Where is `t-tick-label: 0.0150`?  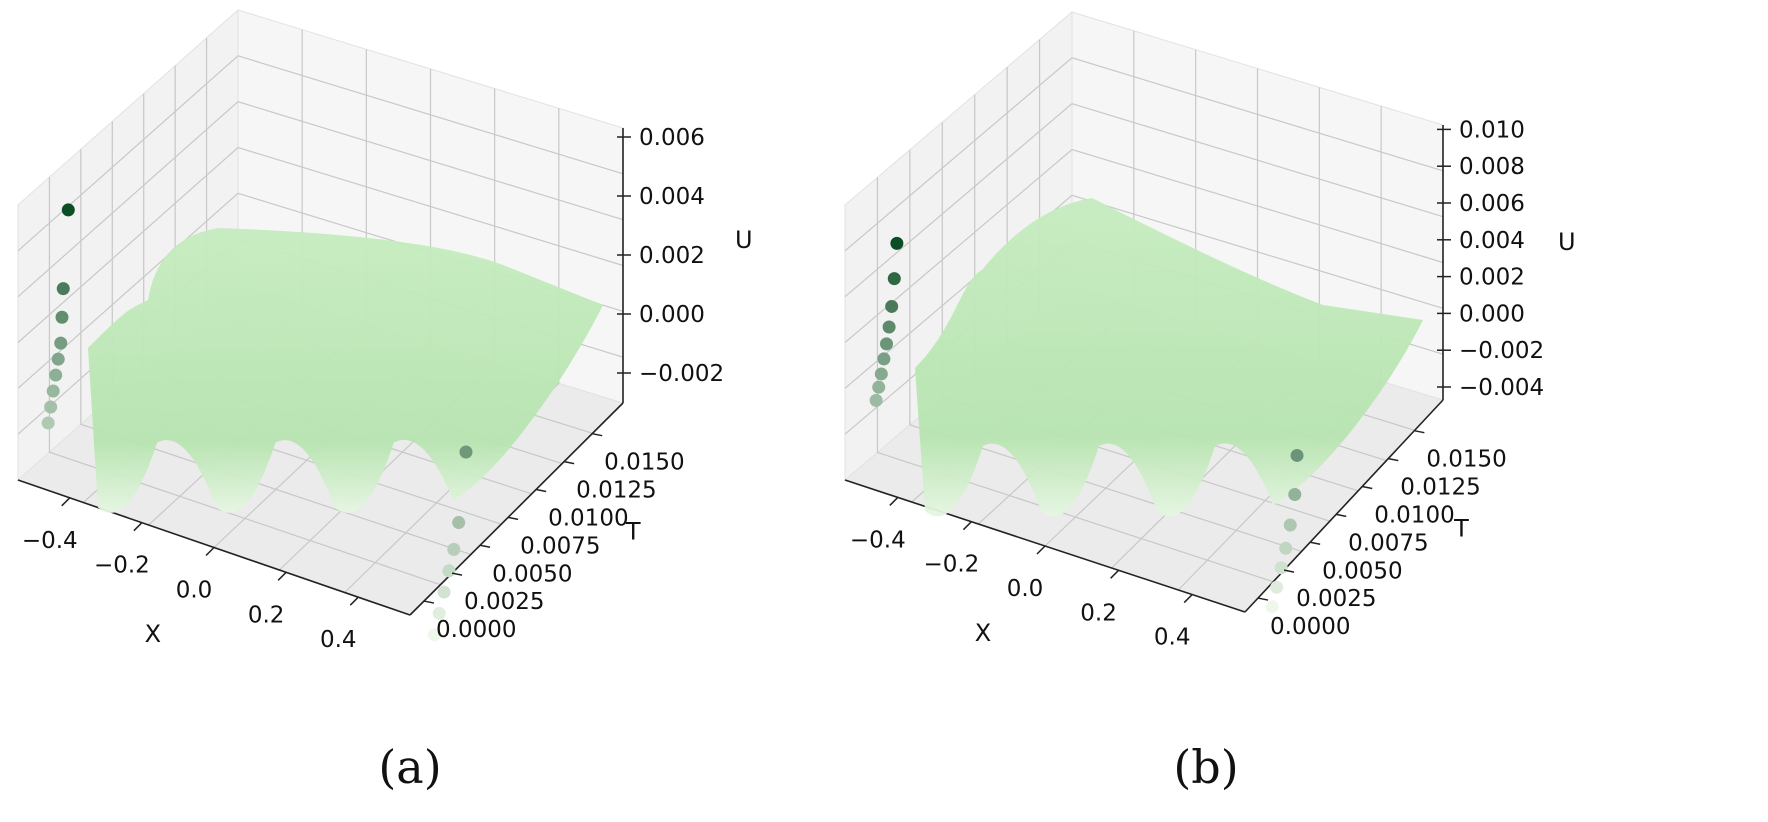 t-tick-label: 0.0150 is located at coordinates (1466, 460).